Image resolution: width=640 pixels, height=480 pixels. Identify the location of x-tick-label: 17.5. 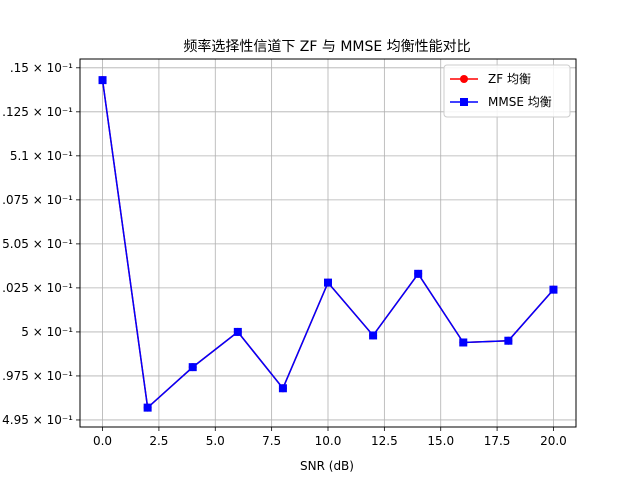
(497, 441).